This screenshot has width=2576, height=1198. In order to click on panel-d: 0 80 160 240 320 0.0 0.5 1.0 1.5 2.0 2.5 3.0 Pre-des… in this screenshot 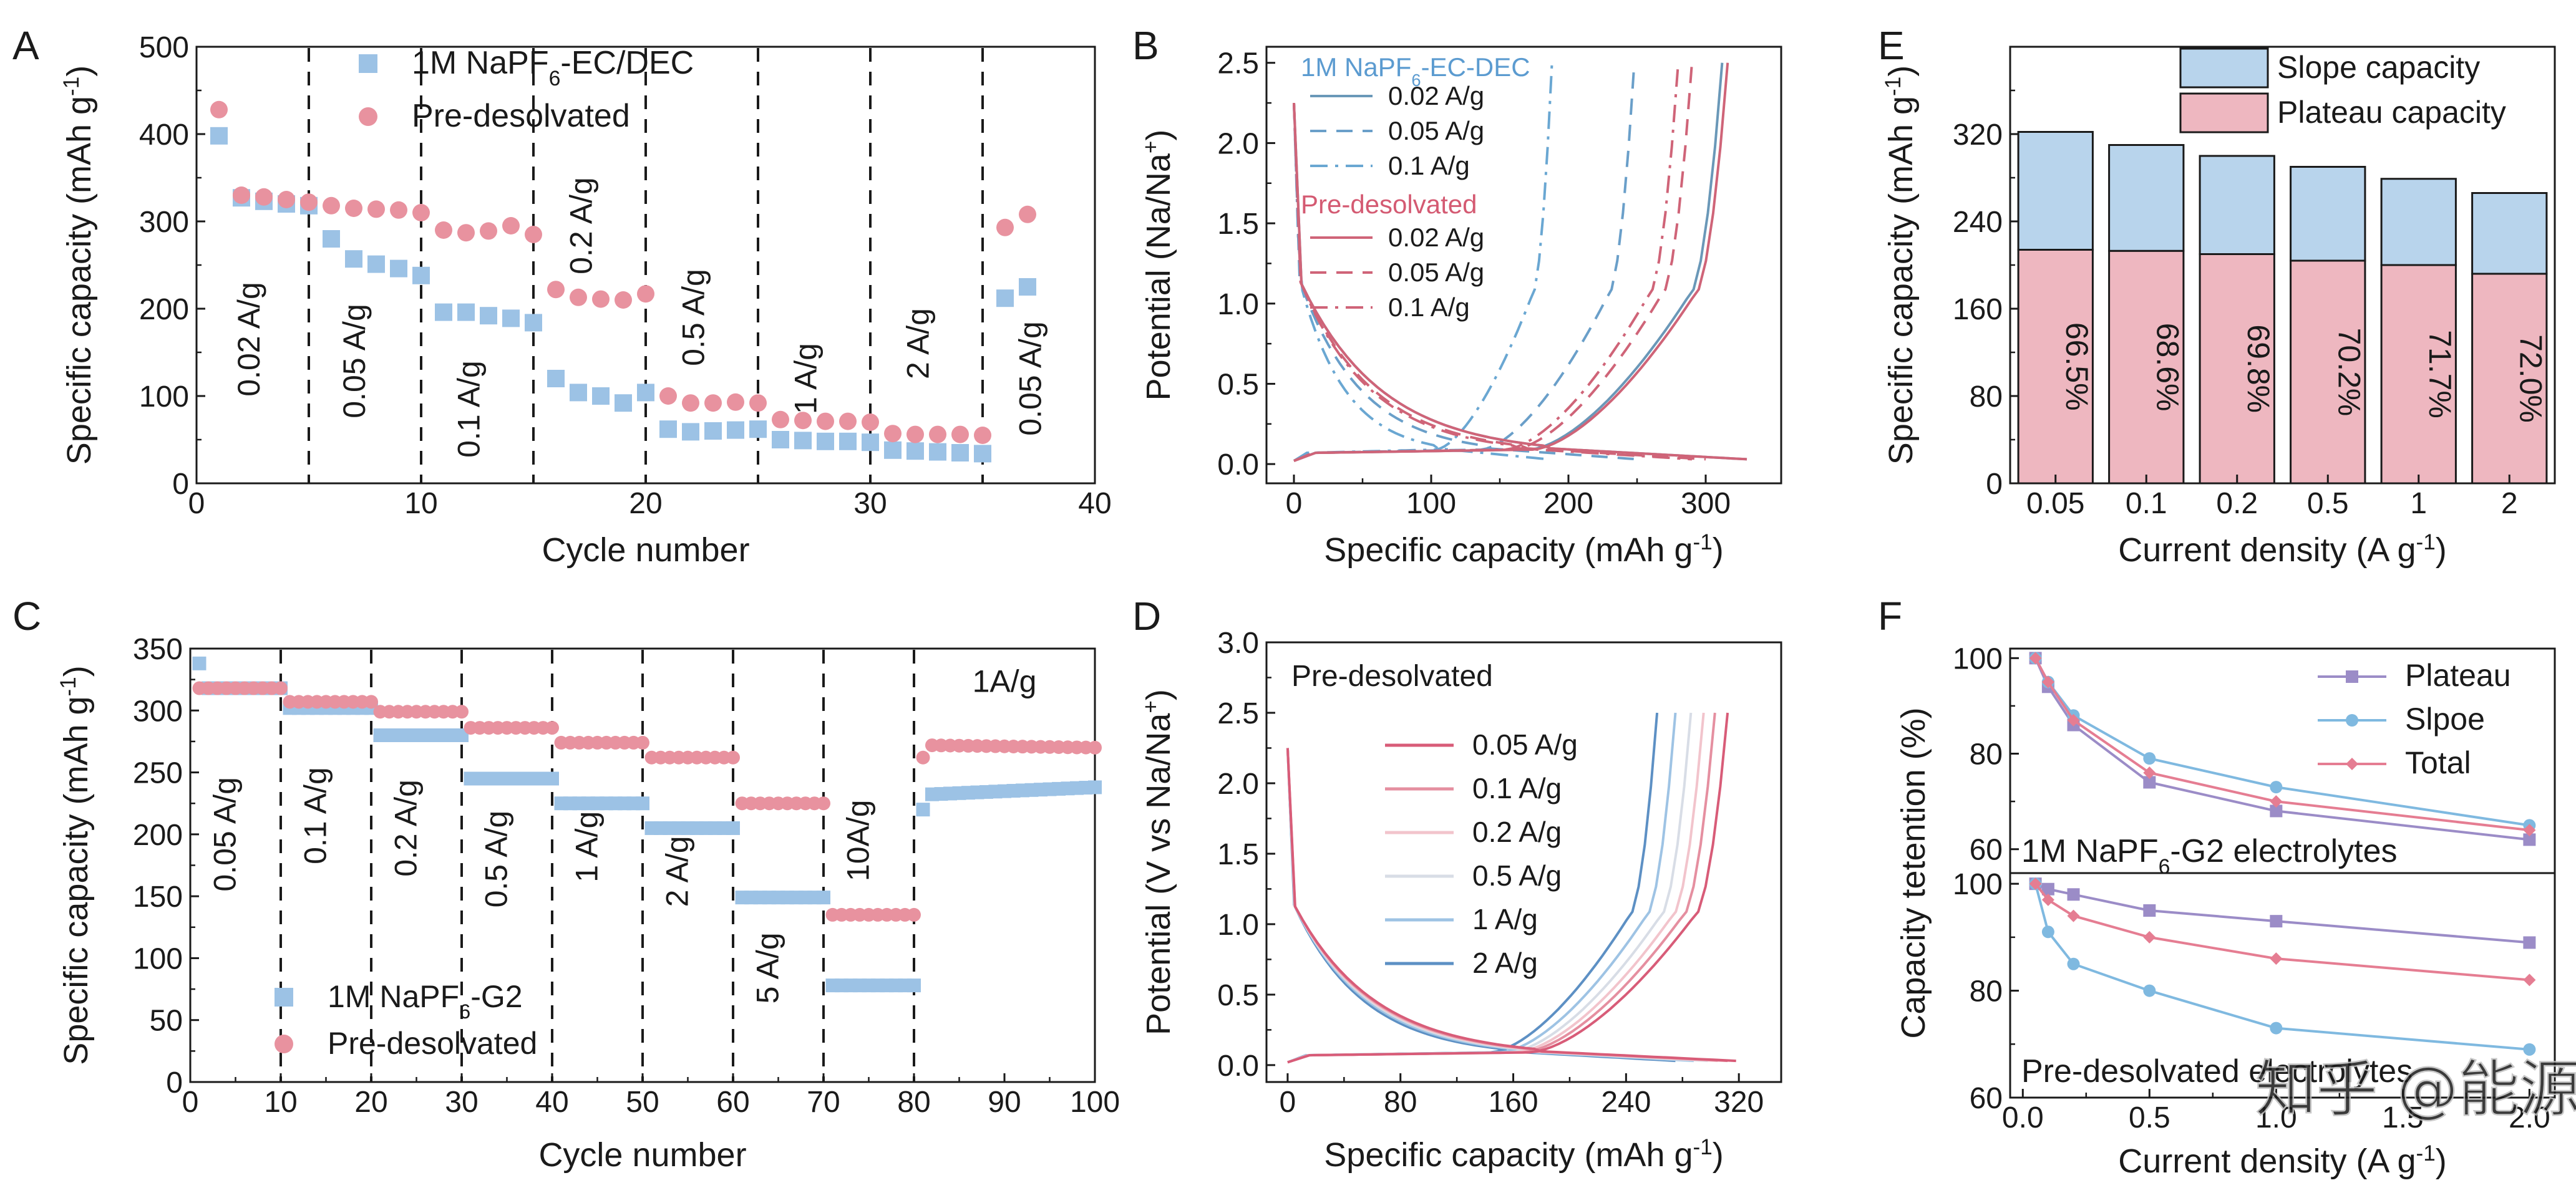, I will do `click(1460, 900)`.